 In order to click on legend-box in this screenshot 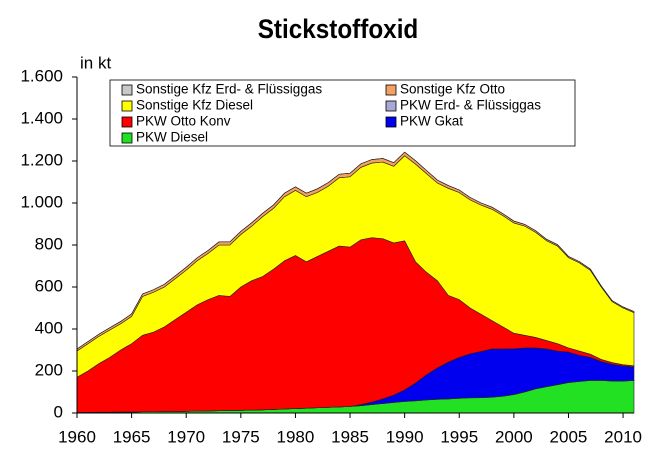, I will do `click(342, 113)`.